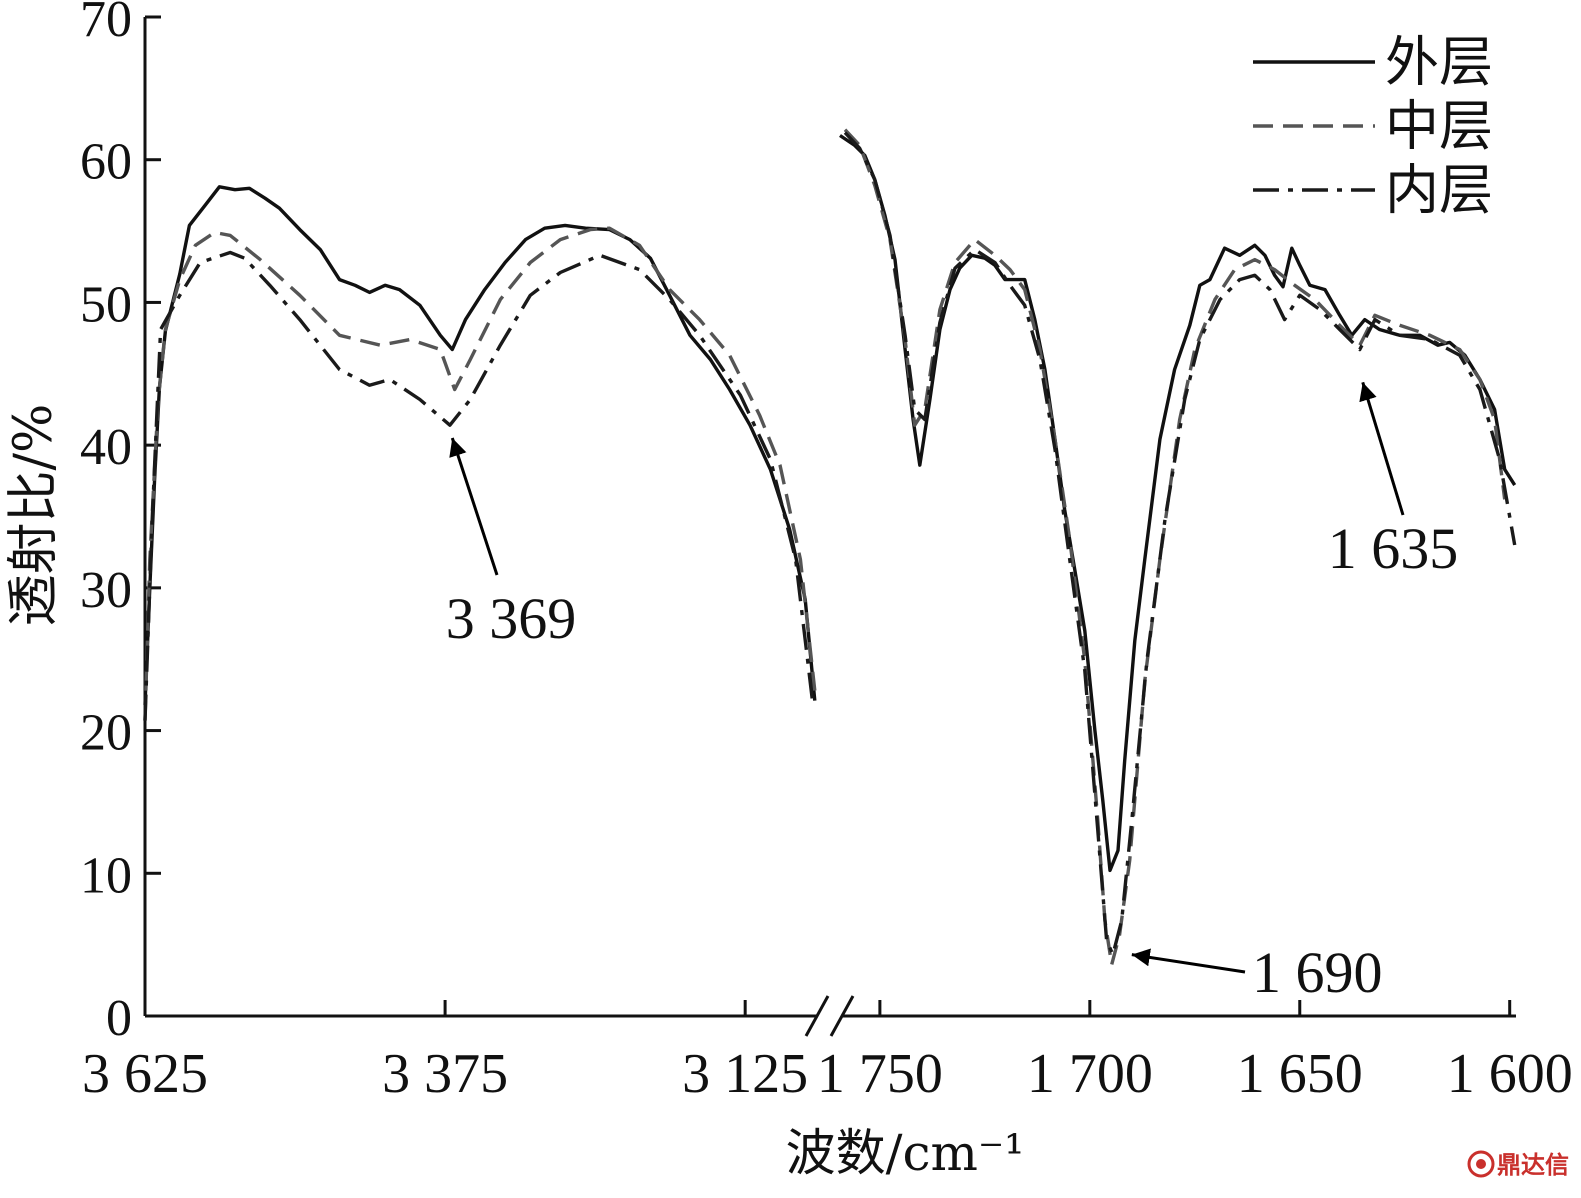 This screenshot has width=1581, height=1198. Describe the element at coordinates (106, 590) in the screenshot. I see `y-tick-label: 30` at that location.